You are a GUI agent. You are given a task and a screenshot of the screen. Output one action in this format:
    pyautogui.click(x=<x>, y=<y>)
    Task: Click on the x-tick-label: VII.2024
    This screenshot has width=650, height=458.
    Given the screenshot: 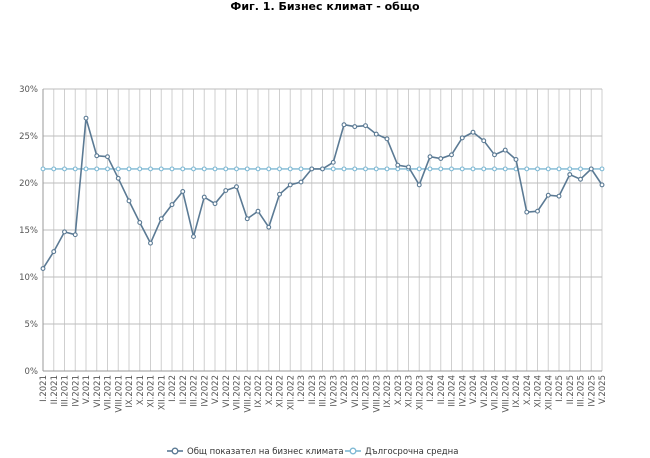 What is the action you would take?
    pyautogui.click(x=496, y=392)
    